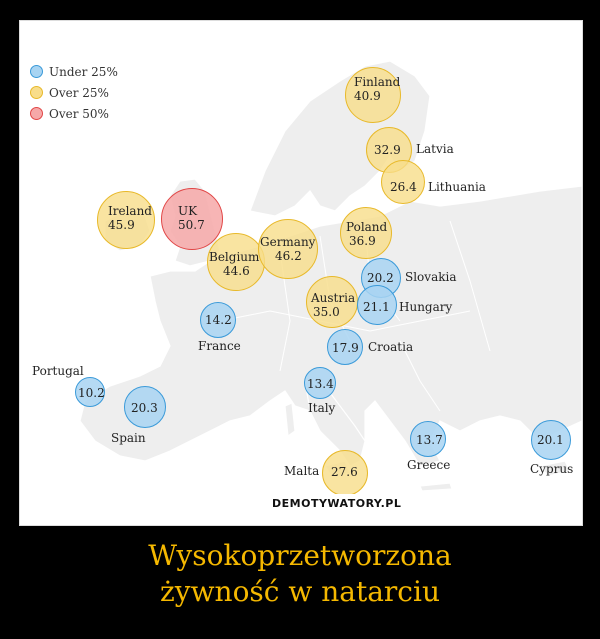 This screenshot has width=600, height=639. I want to click on belgium-value: 44.6, so click(236, 271).